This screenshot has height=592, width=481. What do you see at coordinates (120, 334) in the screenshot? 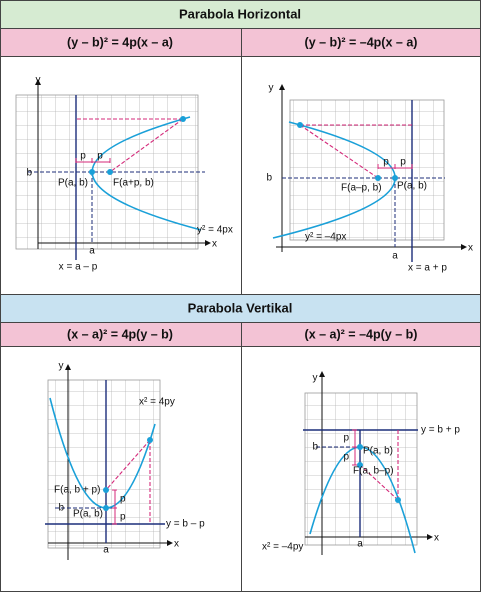
I see `formula: (x – a)² = 4p(y – b)` at bounding box center [120, 334].